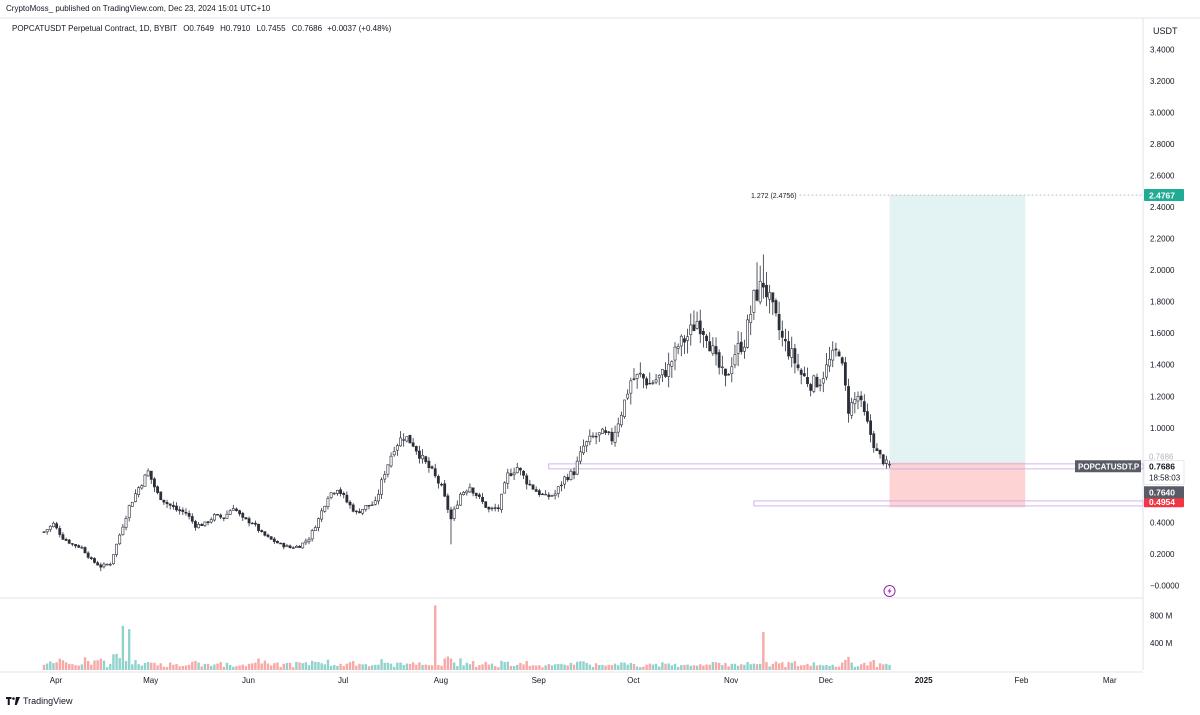 Image resolution: width=1200 pixels, height=715 pixels. Describe the element at coordinates (924, 680) in the screenshot. I see `time-tick-label: 2025` at that location.